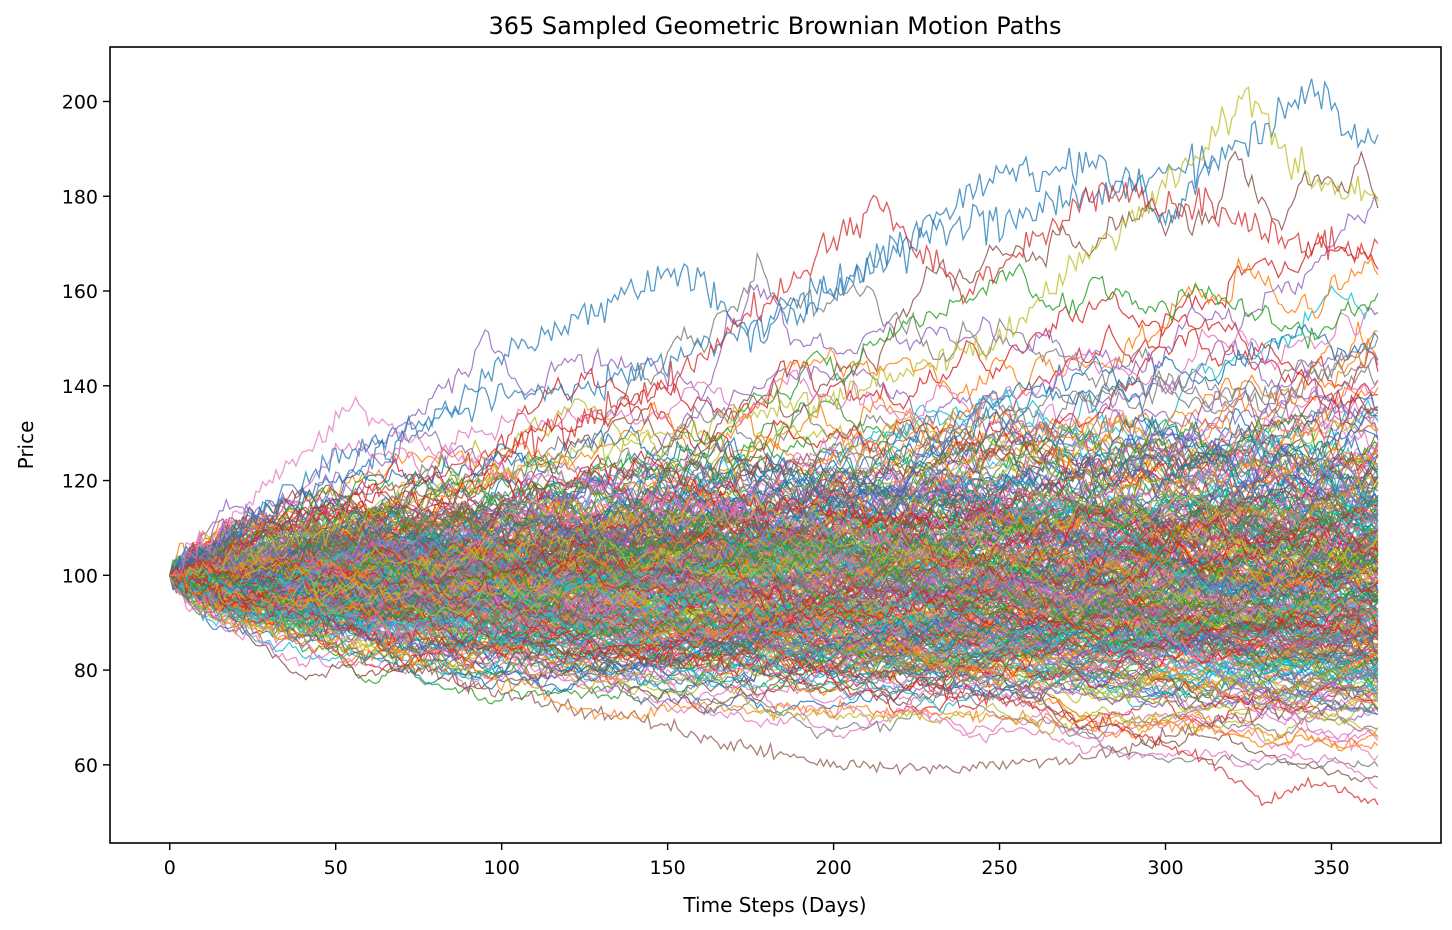 Image resolution: width=1452 pixels, height=930 pixels. I want to click on y-tick-label: 180, so click(80, 197).